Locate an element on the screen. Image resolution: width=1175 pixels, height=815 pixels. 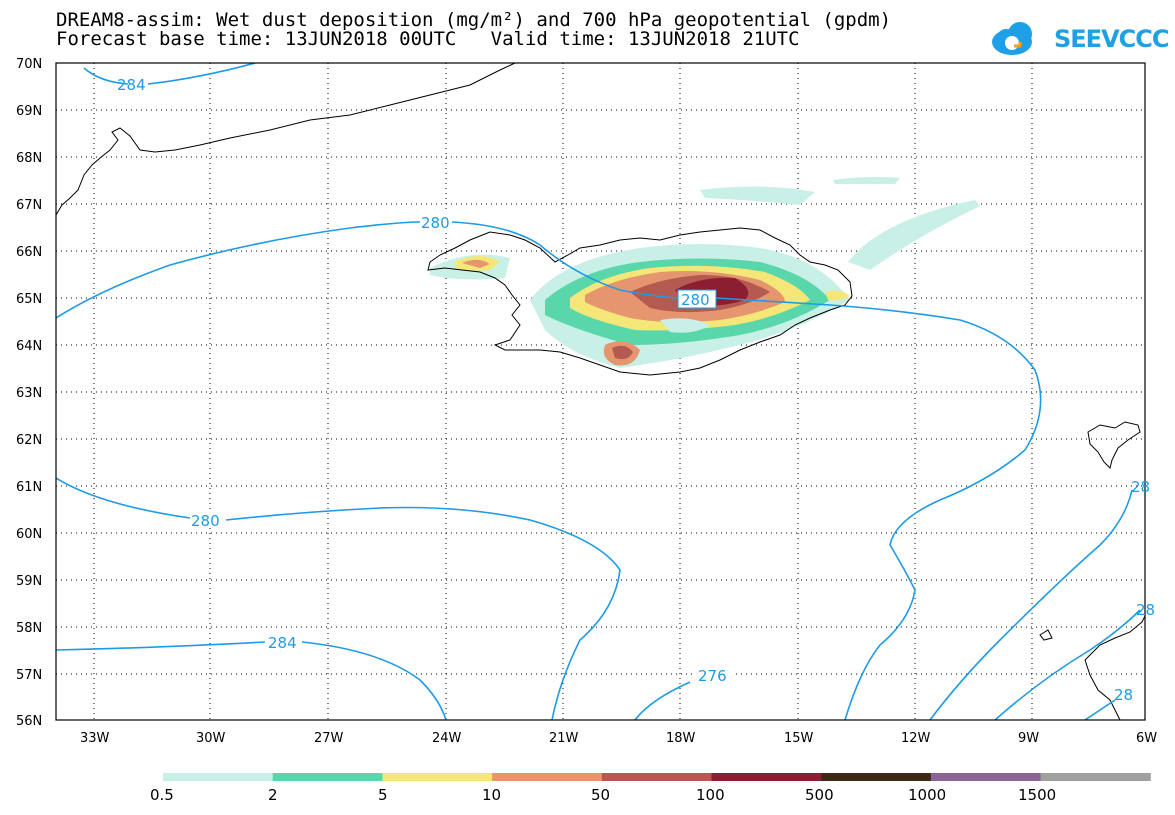
lon-label: 33W is located at coordinates (95, 738).